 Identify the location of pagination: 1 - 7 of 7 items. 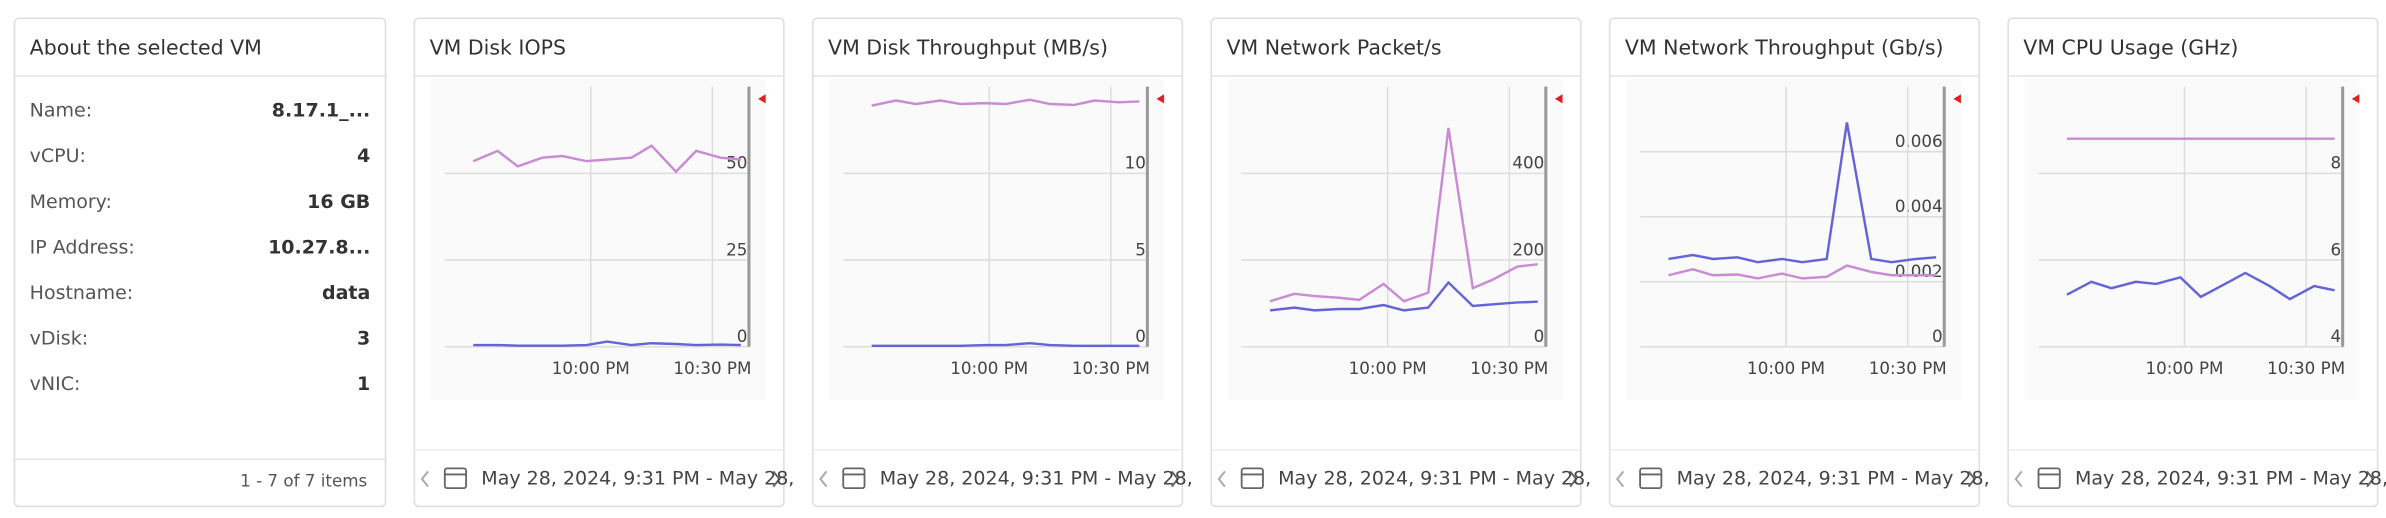
(303, 481).